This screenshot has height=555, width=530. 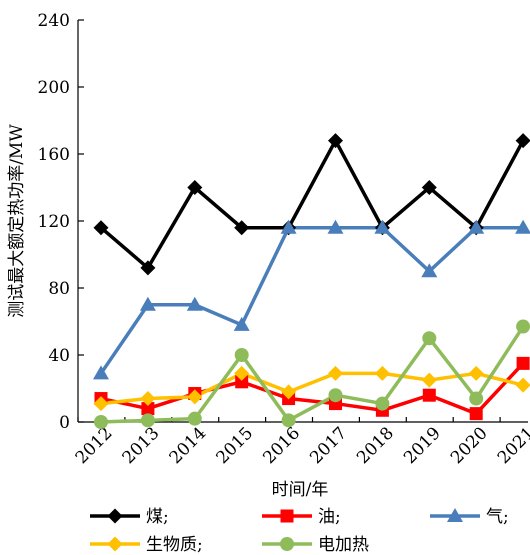 What do you see at coordinates (512, 445) in the screenshot?
I see `x-tick-label: 2021` at bounding box center [512, 445].